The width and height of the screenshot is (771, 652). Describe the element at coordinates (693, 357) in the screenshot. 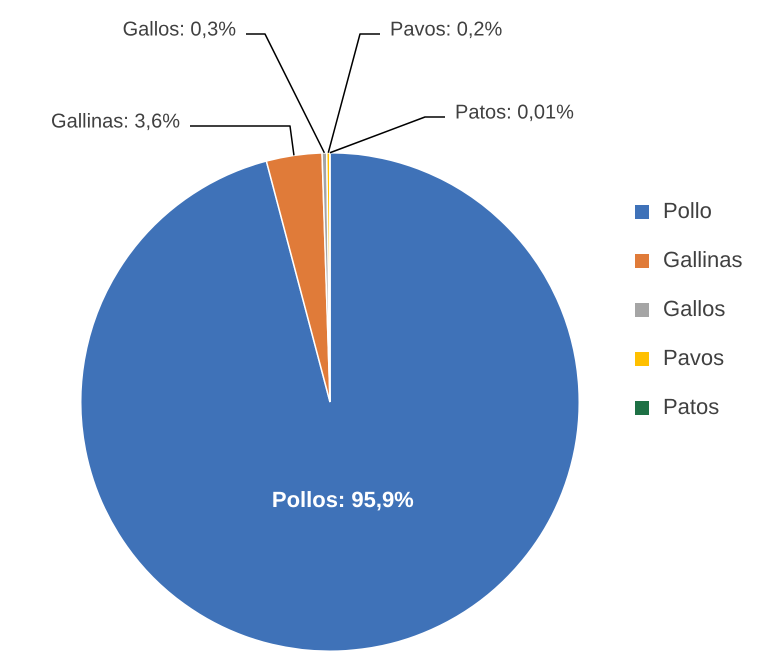

I see `legend-label: Pavos` at that location.